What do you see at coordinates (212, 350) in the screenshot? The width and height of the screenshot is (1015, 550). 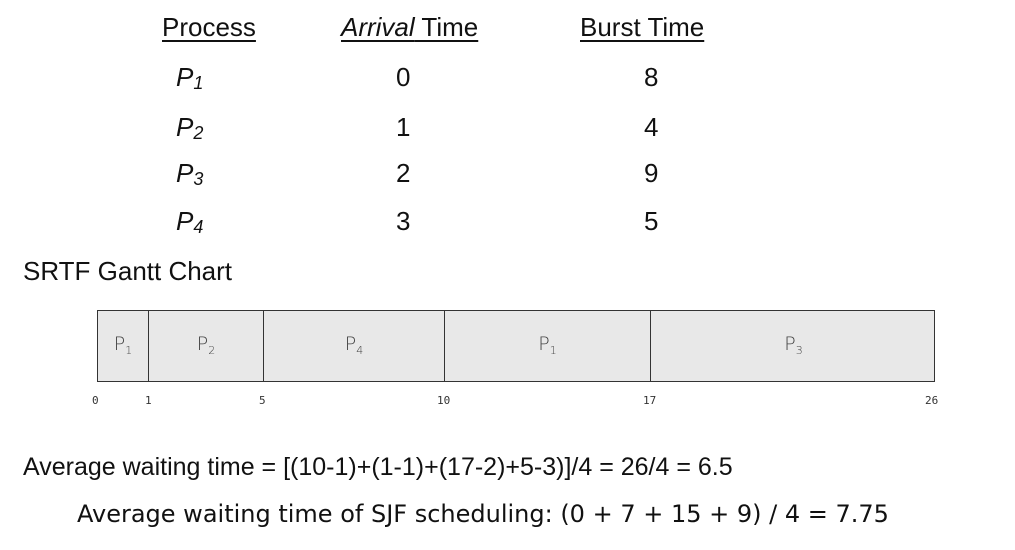 I see `segment-process-index: 2` at bounding box center [212, 350].